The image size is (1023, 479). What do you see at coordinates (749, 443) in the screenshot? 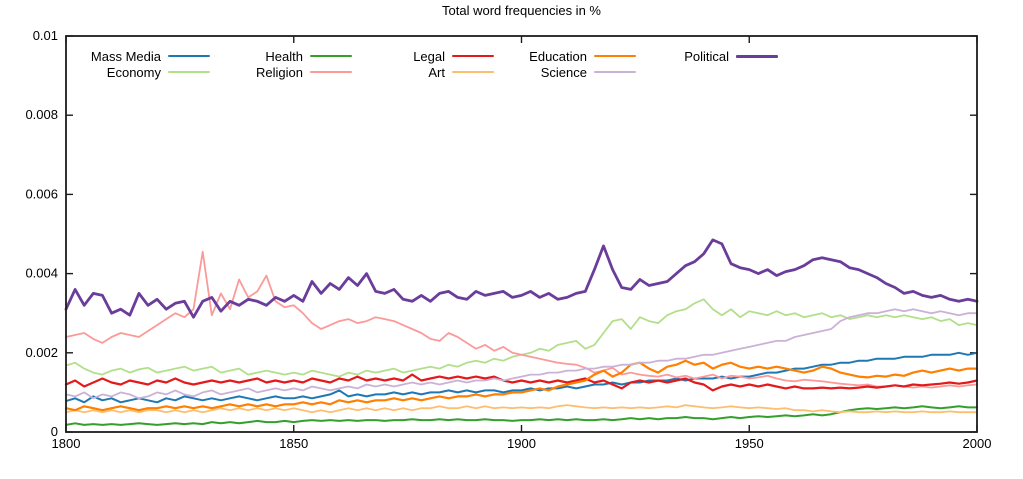
I see `x-tick-label: 1950` at bounding box center [749, 443].